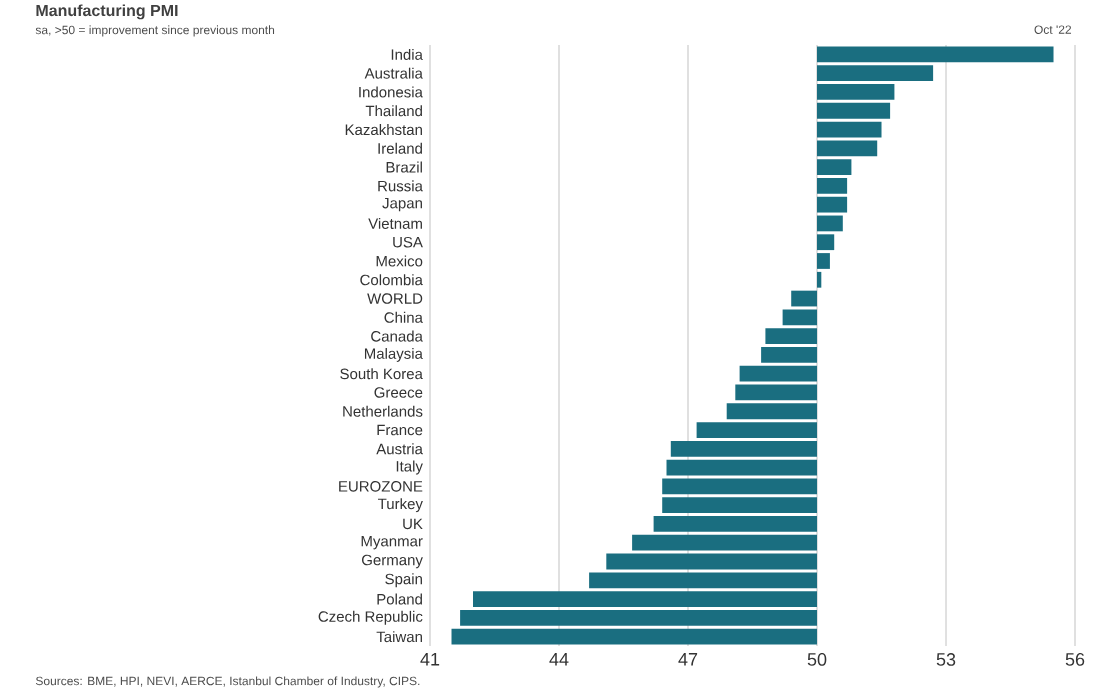 The image size is (1107, 696). I want to click on y-tick-label: Thailand, so click(393, 111).